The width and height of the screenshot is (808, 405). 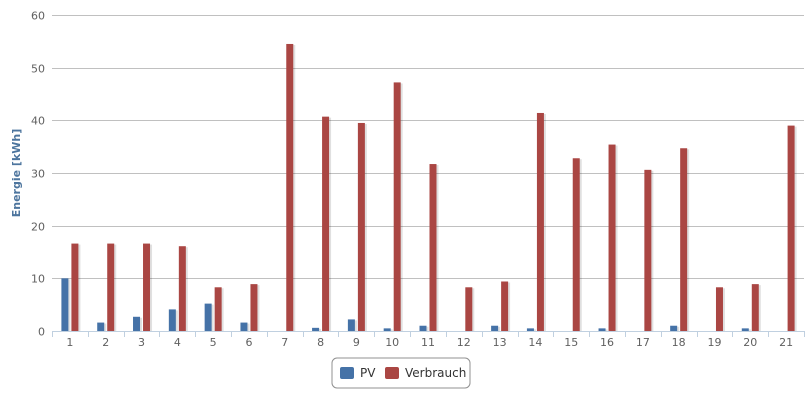 What do you see at coordinates (714, 342) in the screenshot?
I see `x-tick-label: 19` at bounding box center [714, 342].